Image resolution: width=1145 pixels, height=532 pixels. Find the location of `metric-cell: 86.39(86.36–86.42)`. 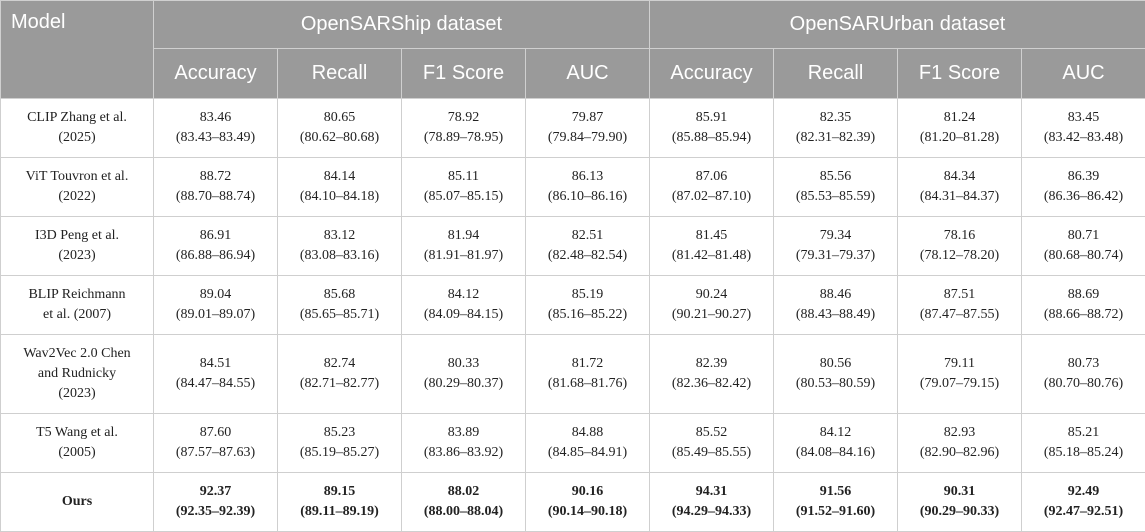

metric-cell: 86.39(86.36–86.42) is located at coordinates (1083, 187).